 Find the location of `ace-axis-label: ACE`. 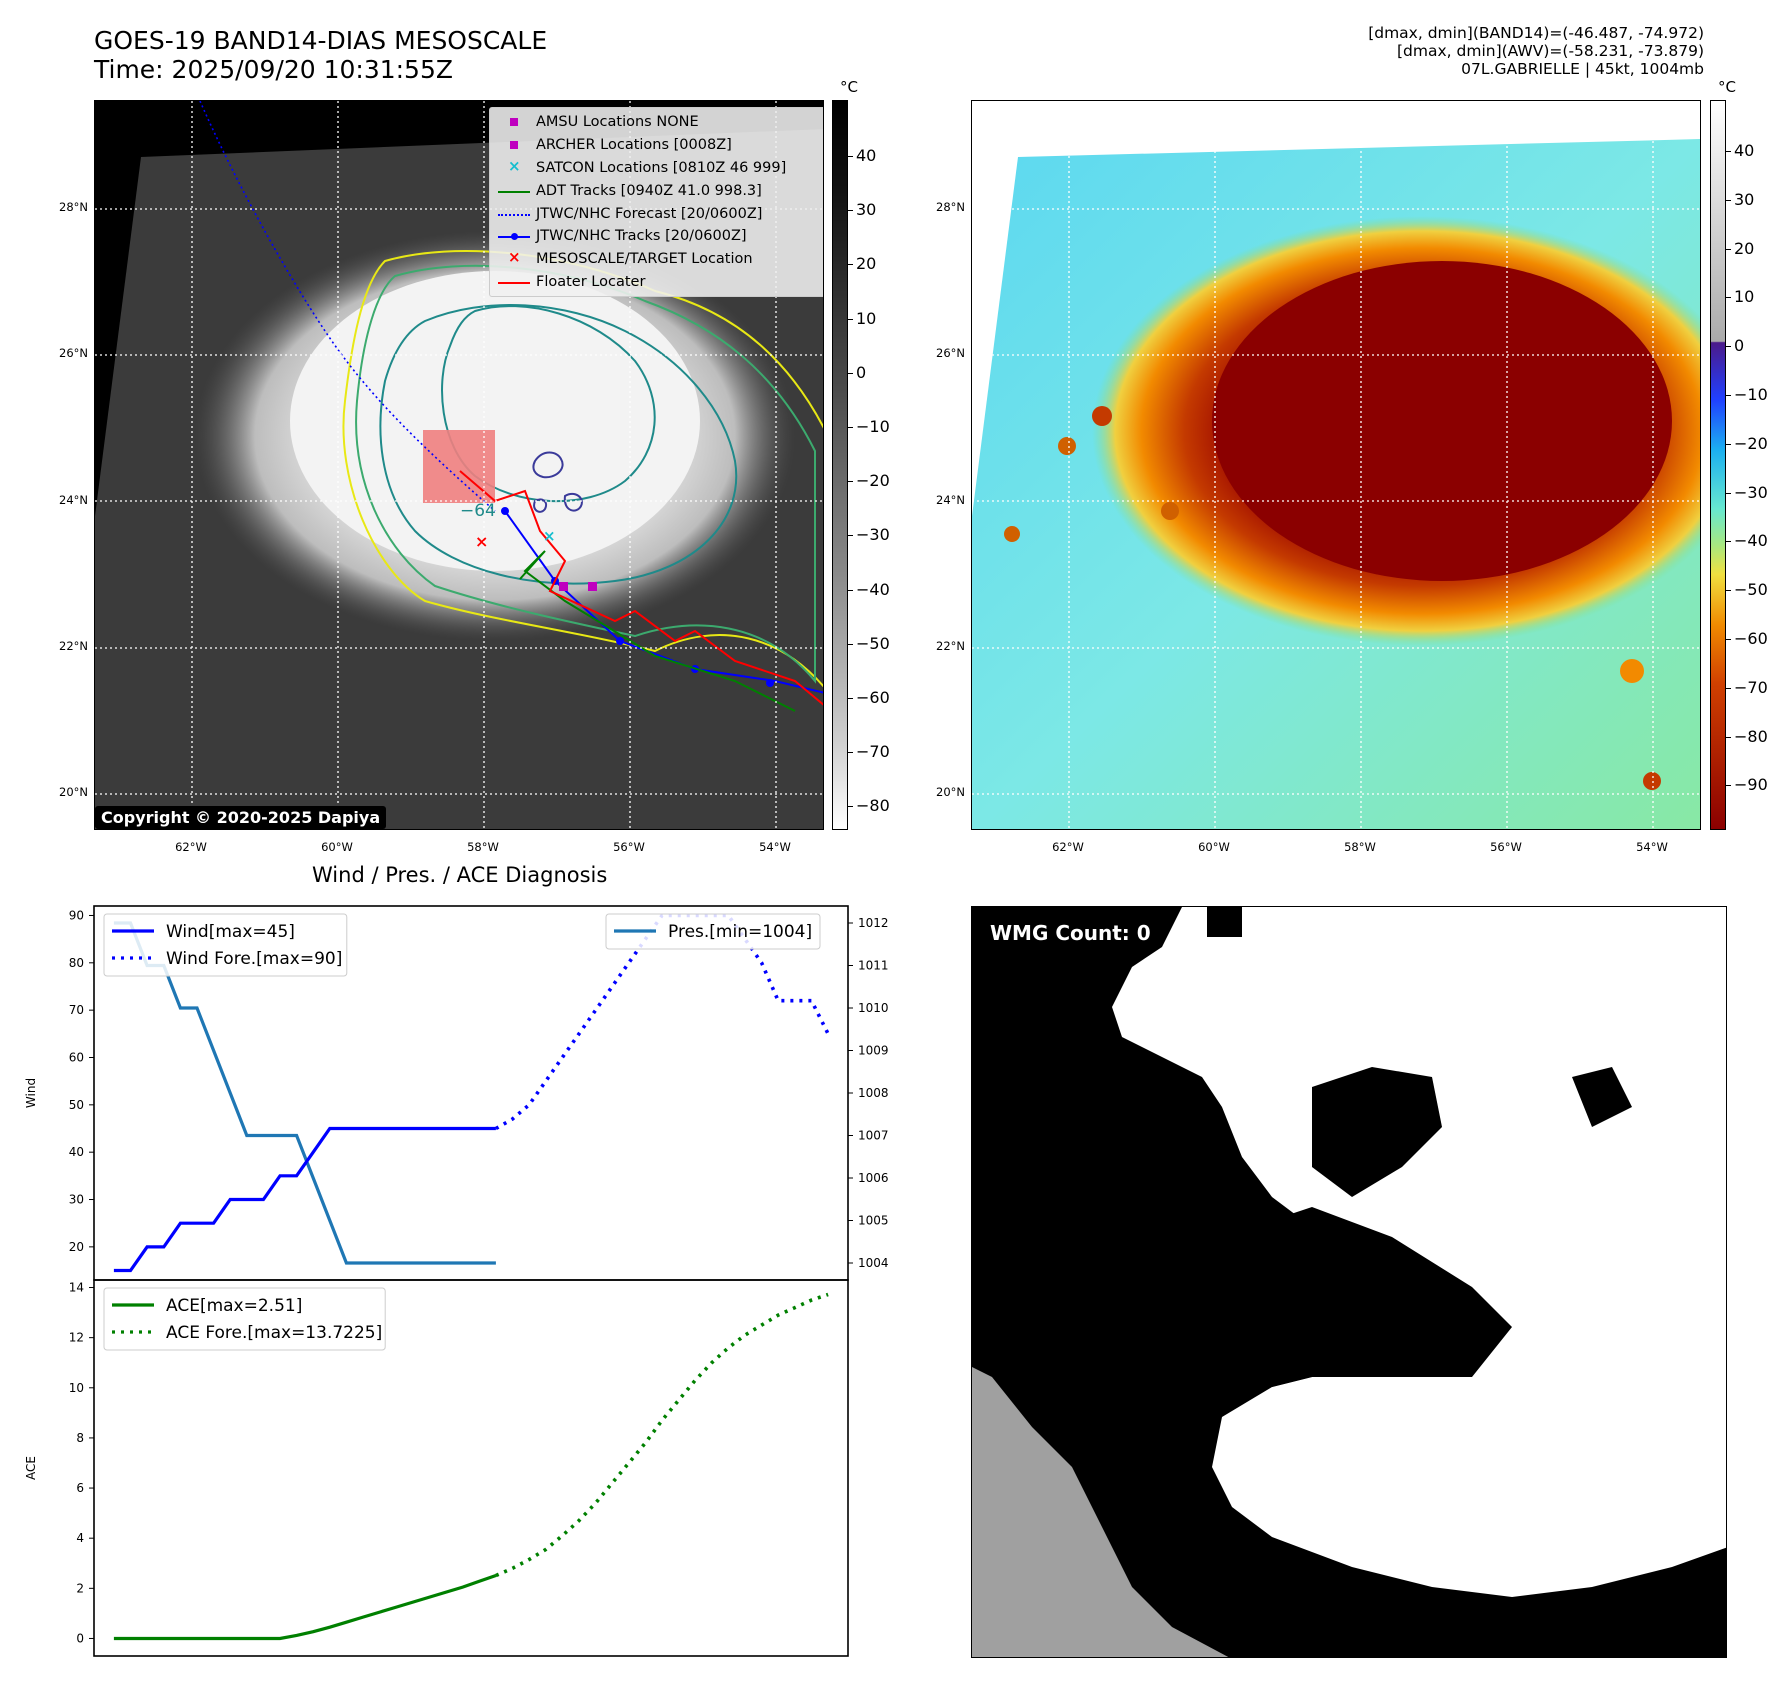

ace-axis-label: ACE is located at coordinates (31, 1468).